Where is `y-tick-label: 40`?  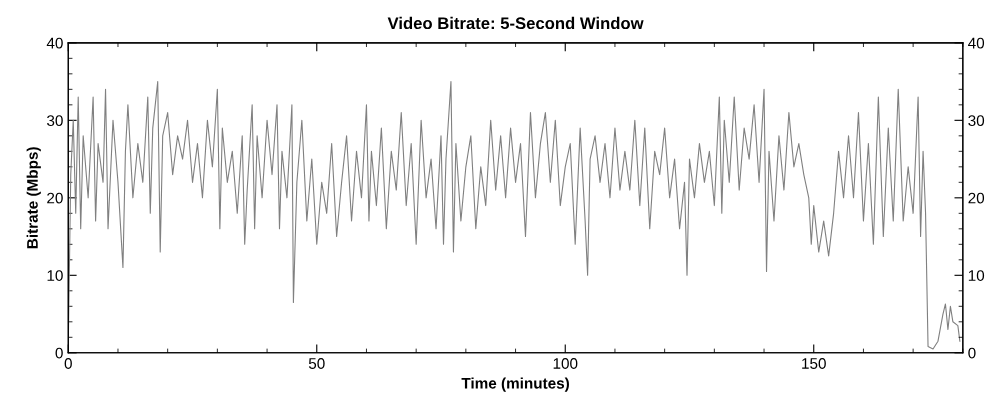
y-tick-label: 40 is located at coordinates (54, 43).